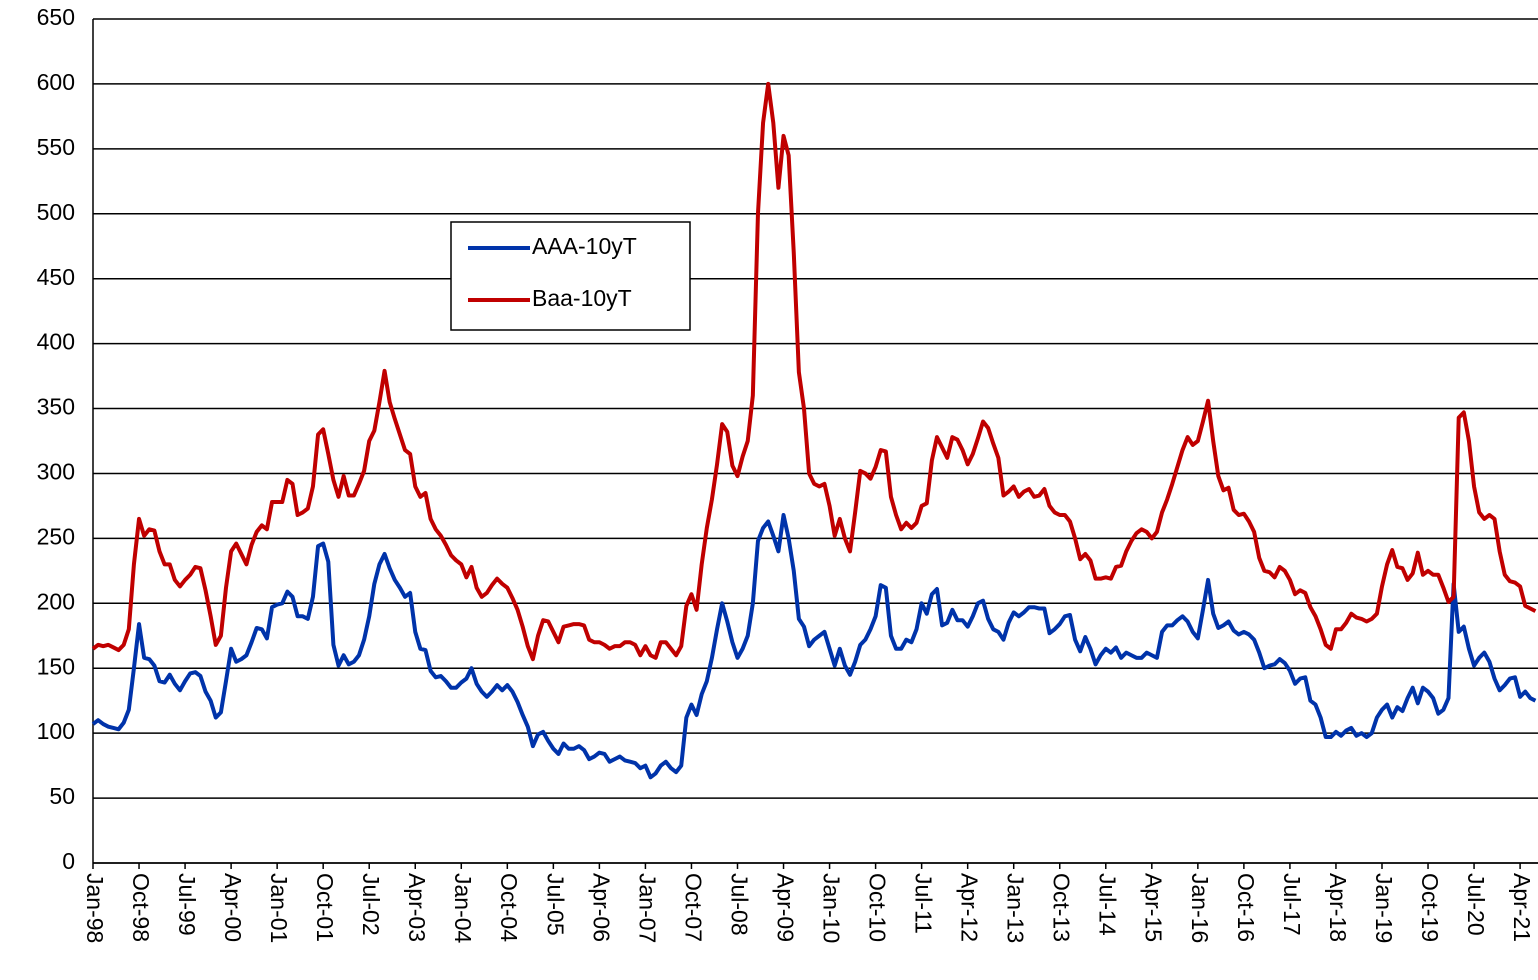  Describe the element at coordinates (647, 908) in the screenshot. I see `x-tick-label: Jan-07` at that location.